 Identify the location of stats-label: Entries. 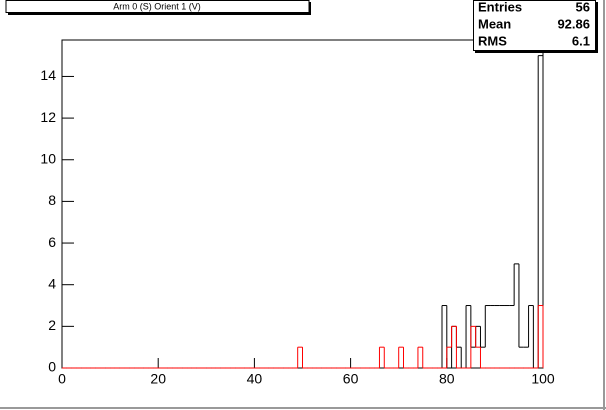
(500, 7).